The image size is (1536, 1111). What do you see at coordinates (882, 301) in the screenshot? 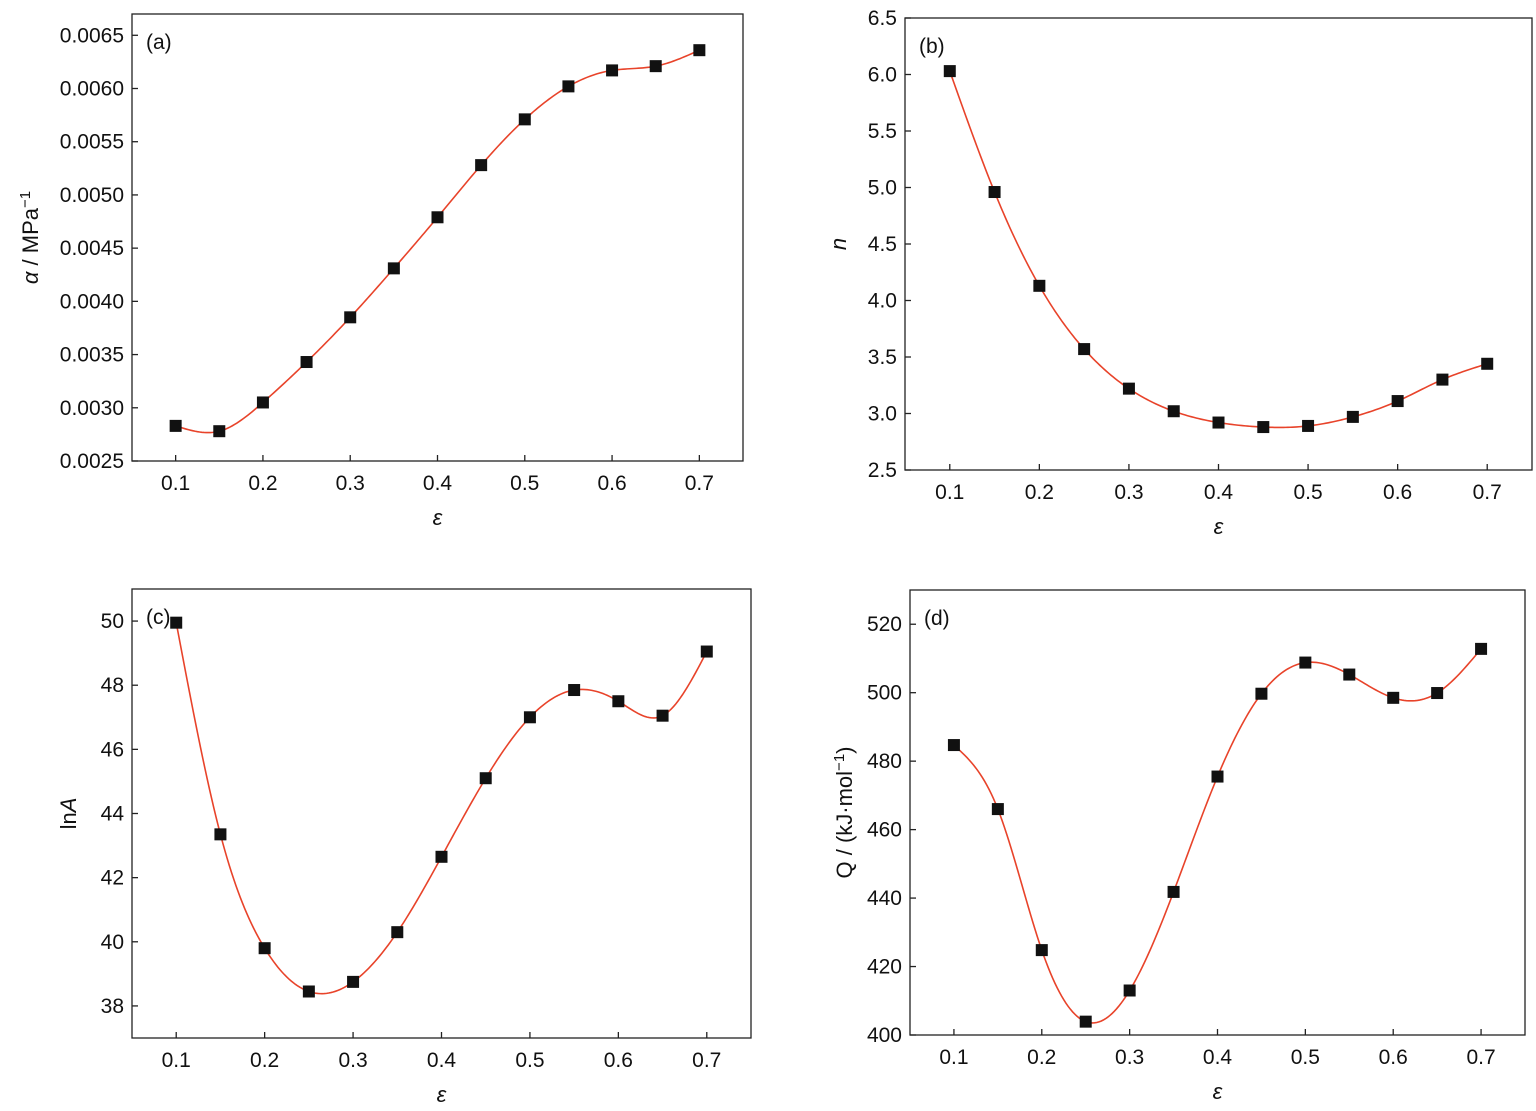
I see `y-tick-label: 4.0` at bounding box center [882, 301].